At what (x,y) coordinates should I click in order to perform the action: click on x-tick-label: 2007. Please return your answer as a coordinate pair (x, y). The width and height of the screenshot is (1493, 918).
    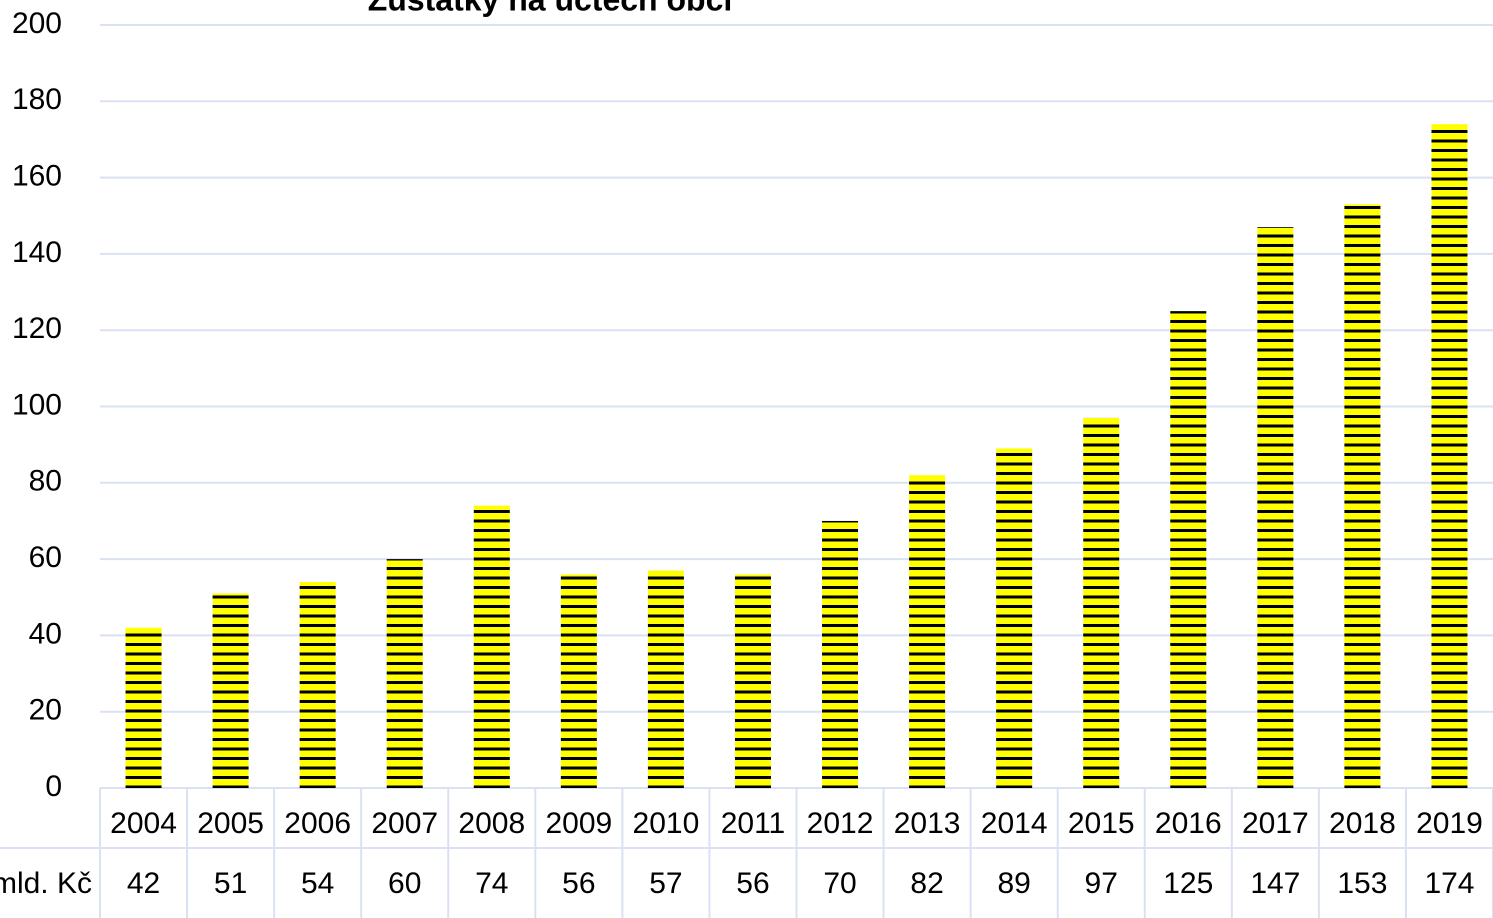
    Looking at the image, I should click on (404, 823).